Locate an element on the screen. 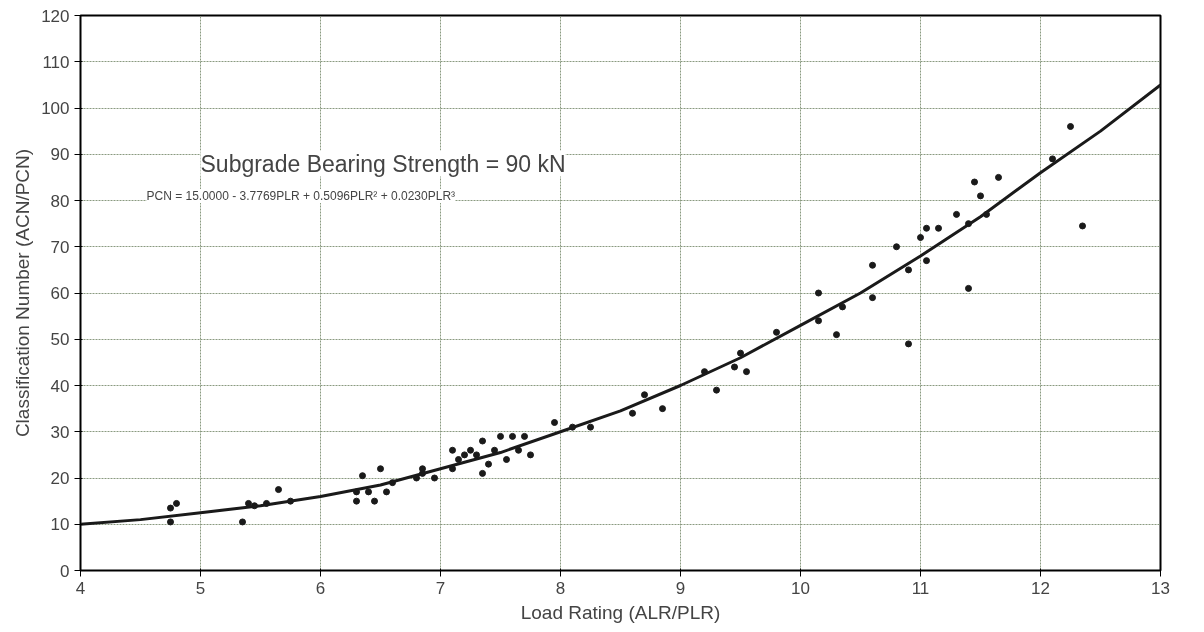  y-axis-title: Classification Number (ACN/PCN) is located at coordinates (23, 293).